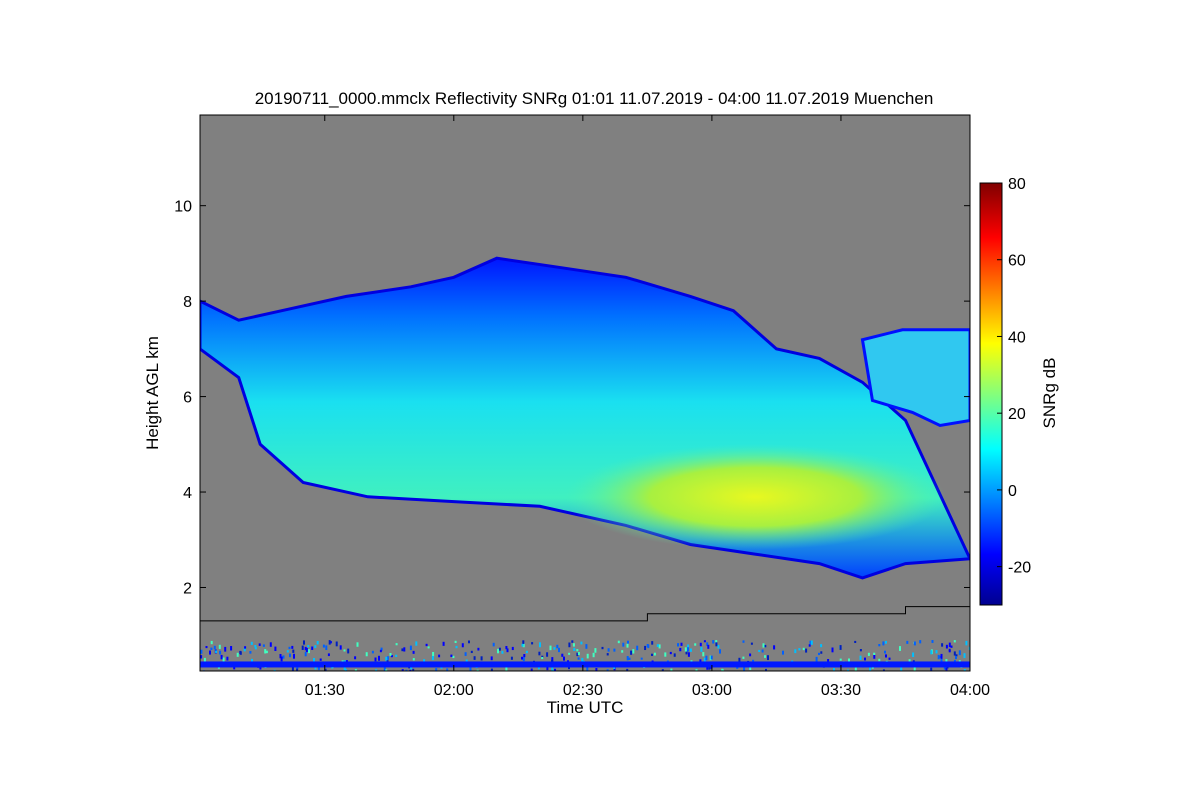 The width and height of the screenshot is (1200, 800). What do you see at coordinates (970, 690) in the screenshot?
I see `x-tick-label: 04:00` at bounding box center [970, 690].